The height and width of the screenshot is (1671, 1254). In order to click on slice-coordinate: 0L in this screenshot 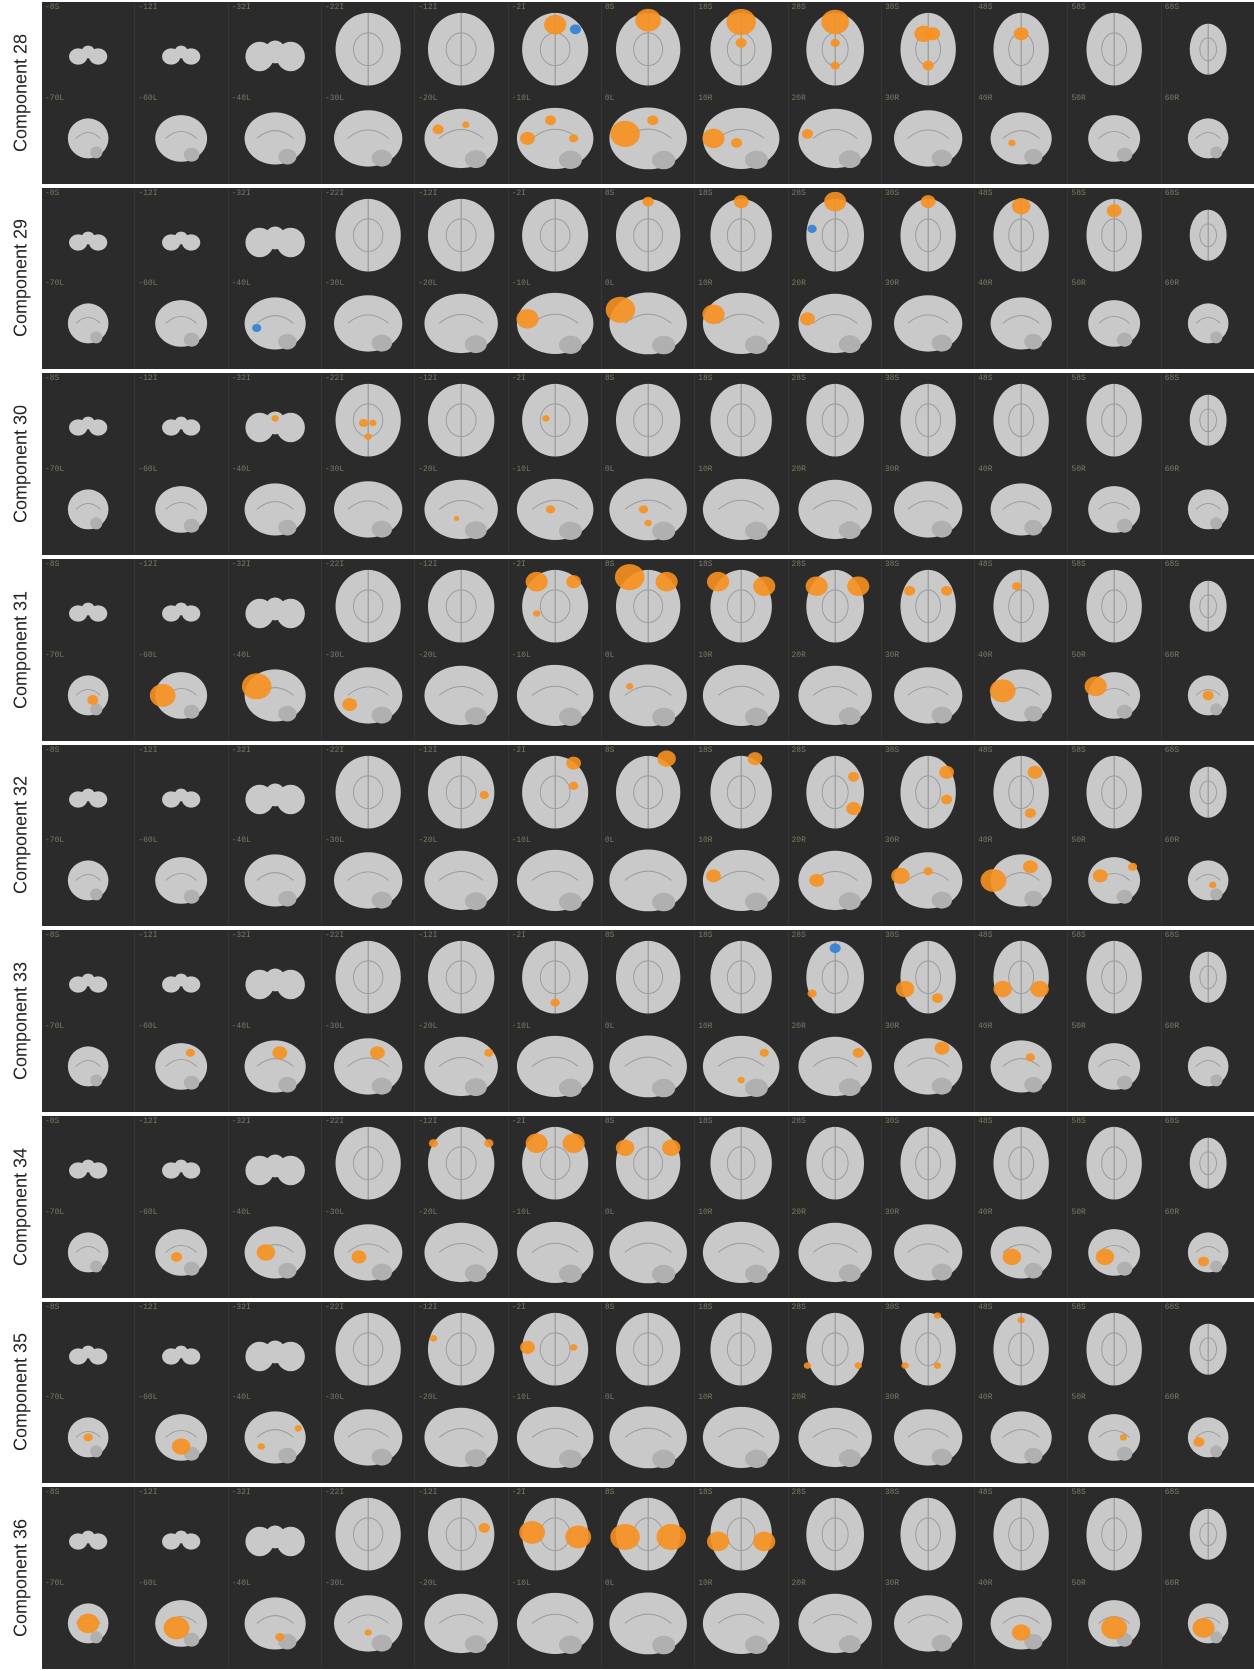, I will do `click(609, 470)`.